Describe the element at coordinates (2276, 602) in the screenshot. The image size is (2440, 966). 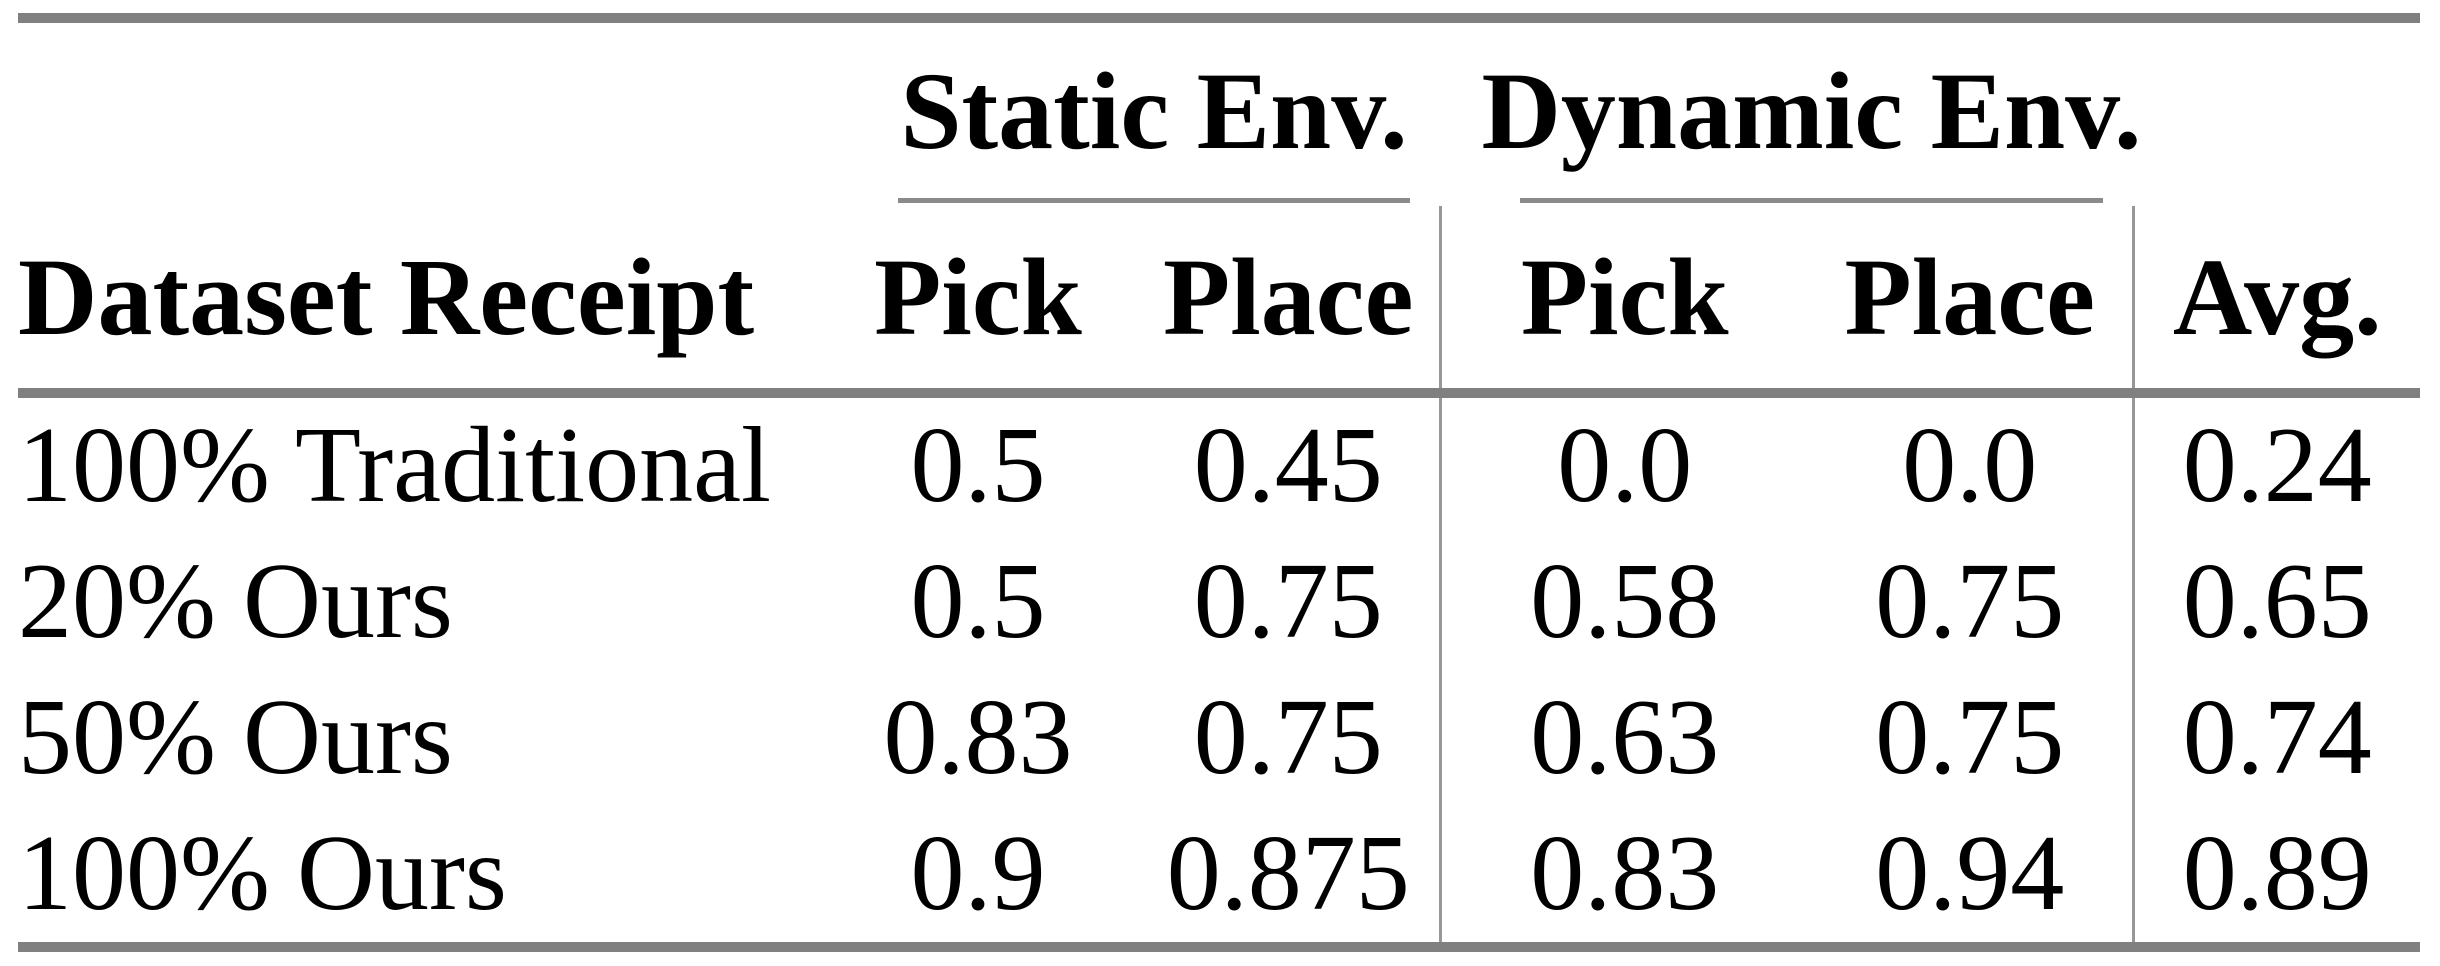
I see `cell-avg: 0.65` at that location.